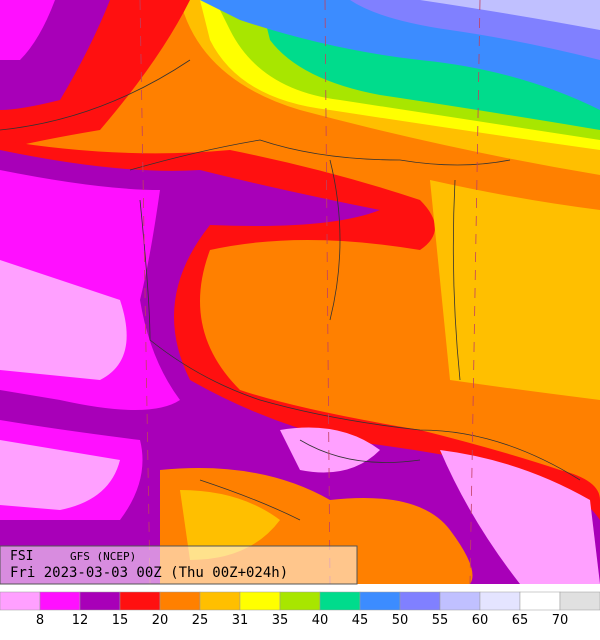  What do you see at coordinates (80, 620) in the screenshot?
I see `legend-label: 12` at bounding box center [80, 620].